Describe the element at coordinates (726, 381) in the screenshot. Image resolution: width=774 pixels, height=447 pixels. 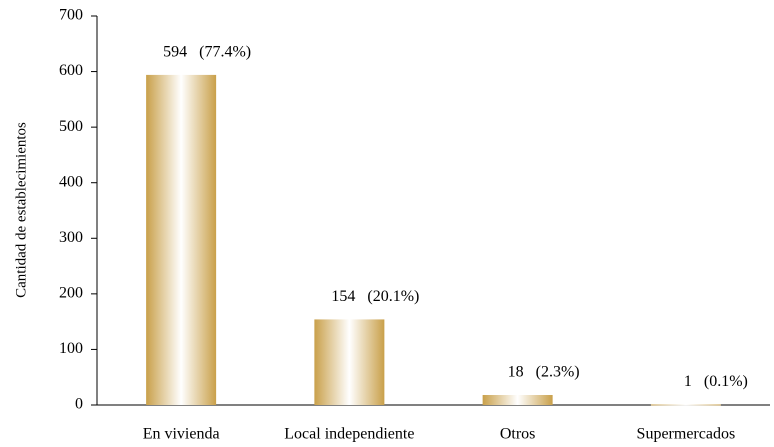
I see `percentage-label: (0.1%)` at that location.